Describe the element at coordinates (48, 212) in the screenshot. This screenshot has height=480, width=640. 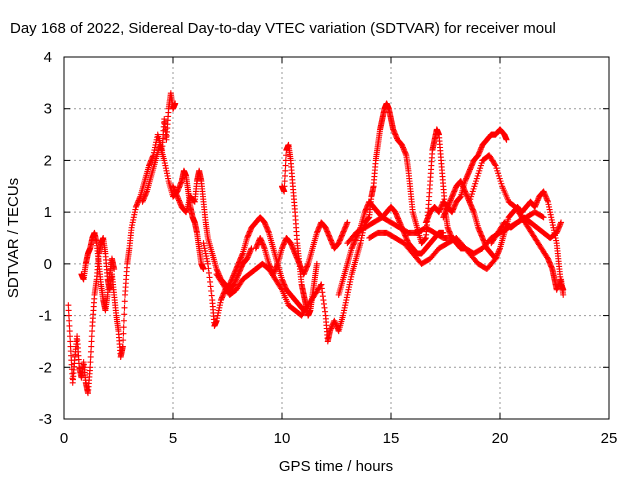
I see `y-tick-label: 1` at that location.